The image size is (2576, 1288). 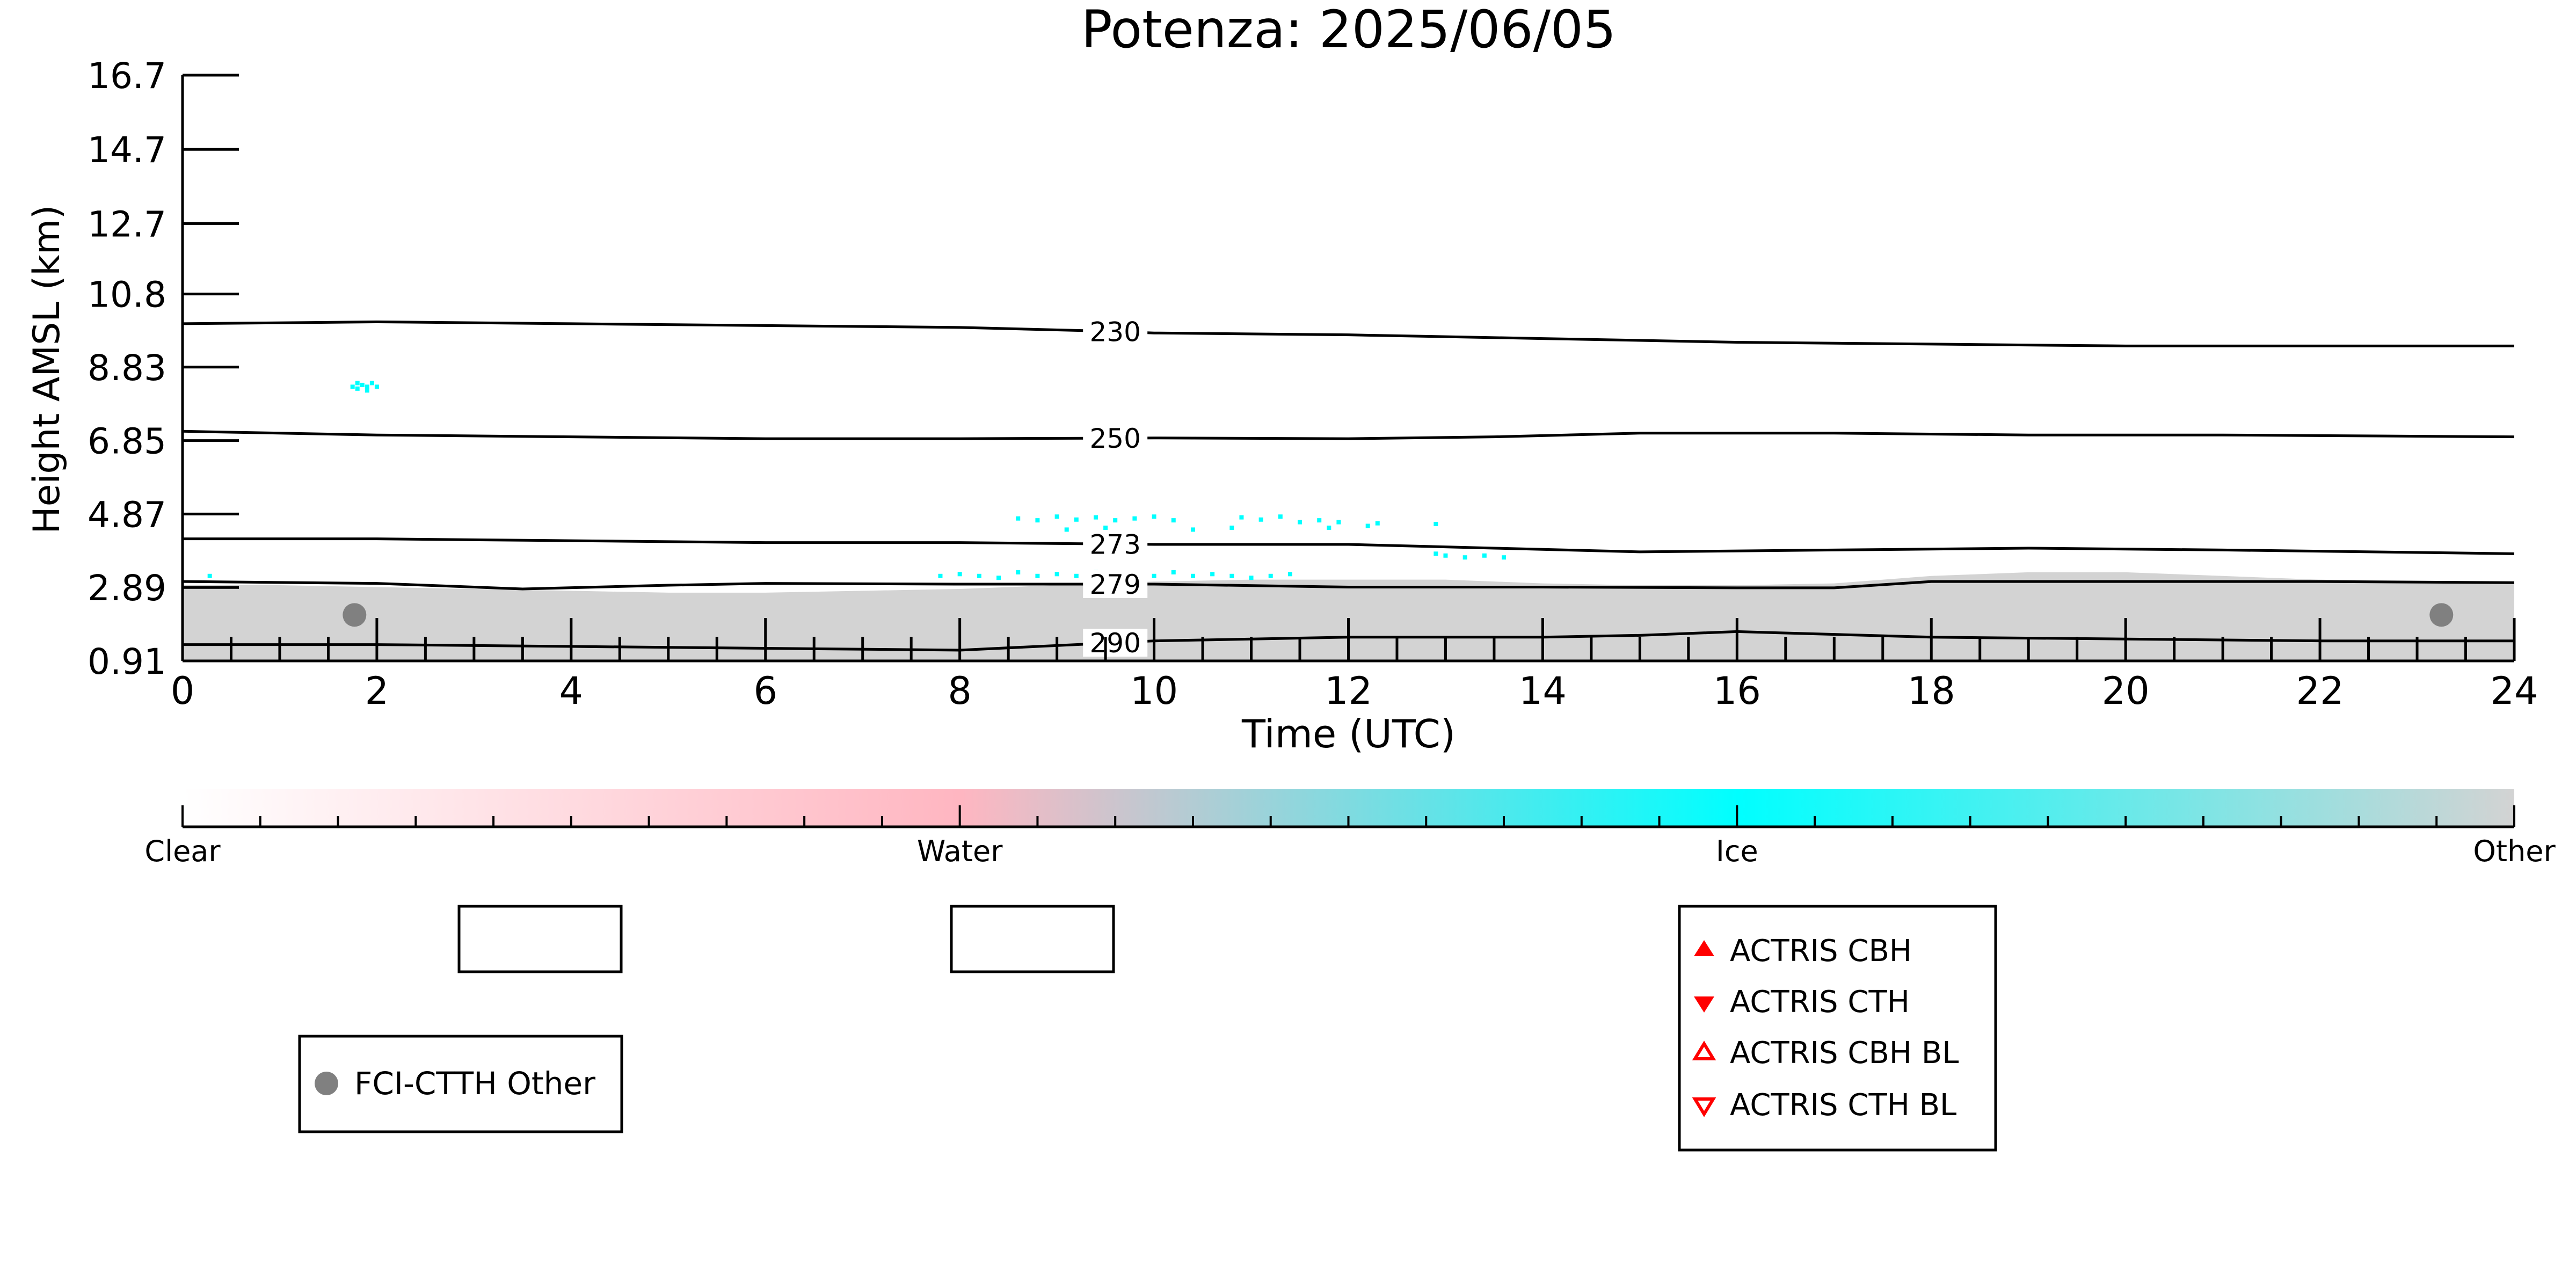 I want to click on x-tick-label: 18, so click(x=1931, y=691).